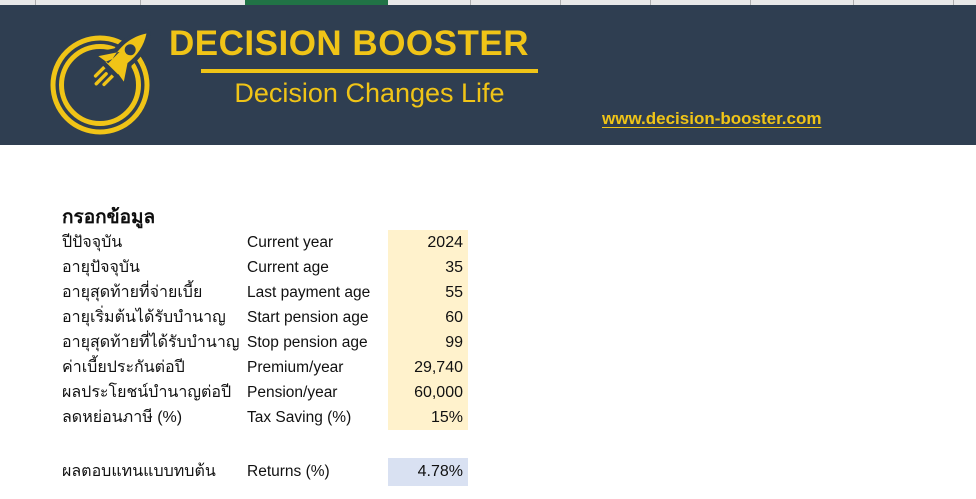 Image resolution: width=976 pixels, height=499 pixels. I want to click on english-label: Premium/year, so click(295, 367).